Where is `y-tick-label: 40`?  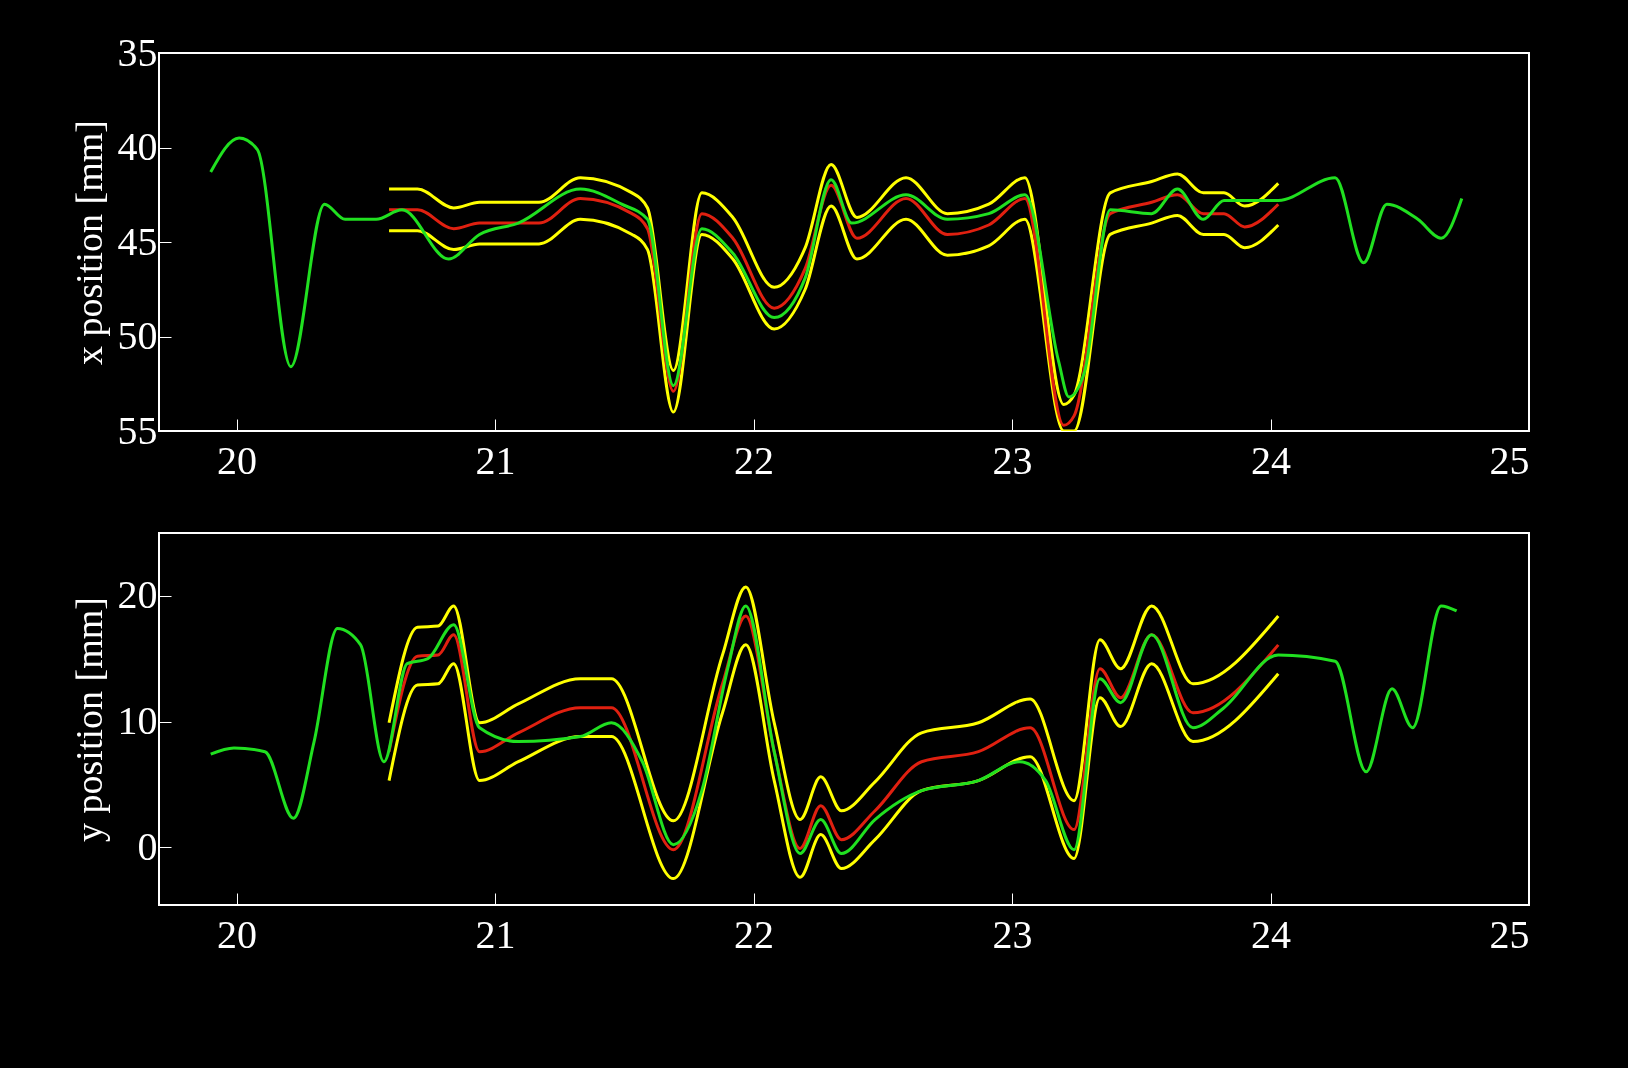 y-tick-label: 40 is located at coordinates (137, 146).